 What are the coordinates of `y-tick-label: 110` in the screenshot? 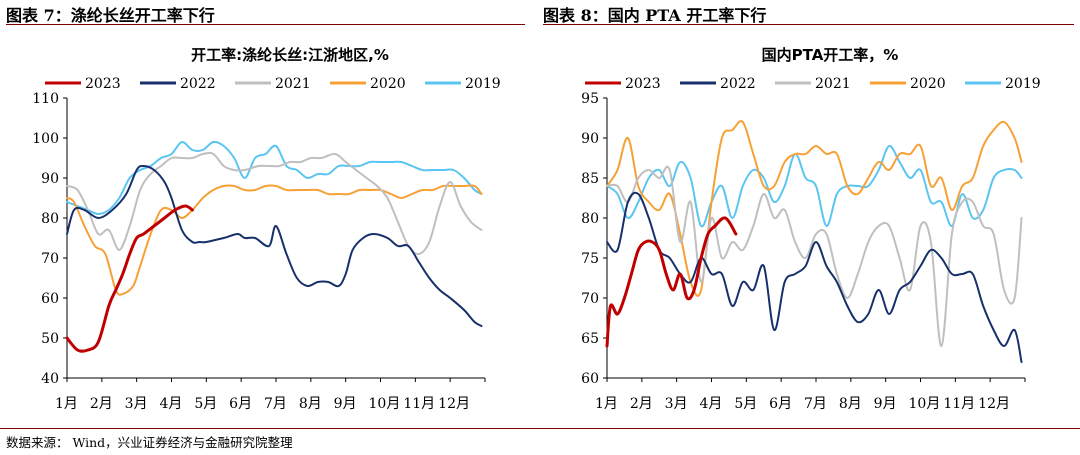 It's located at (45, 99).